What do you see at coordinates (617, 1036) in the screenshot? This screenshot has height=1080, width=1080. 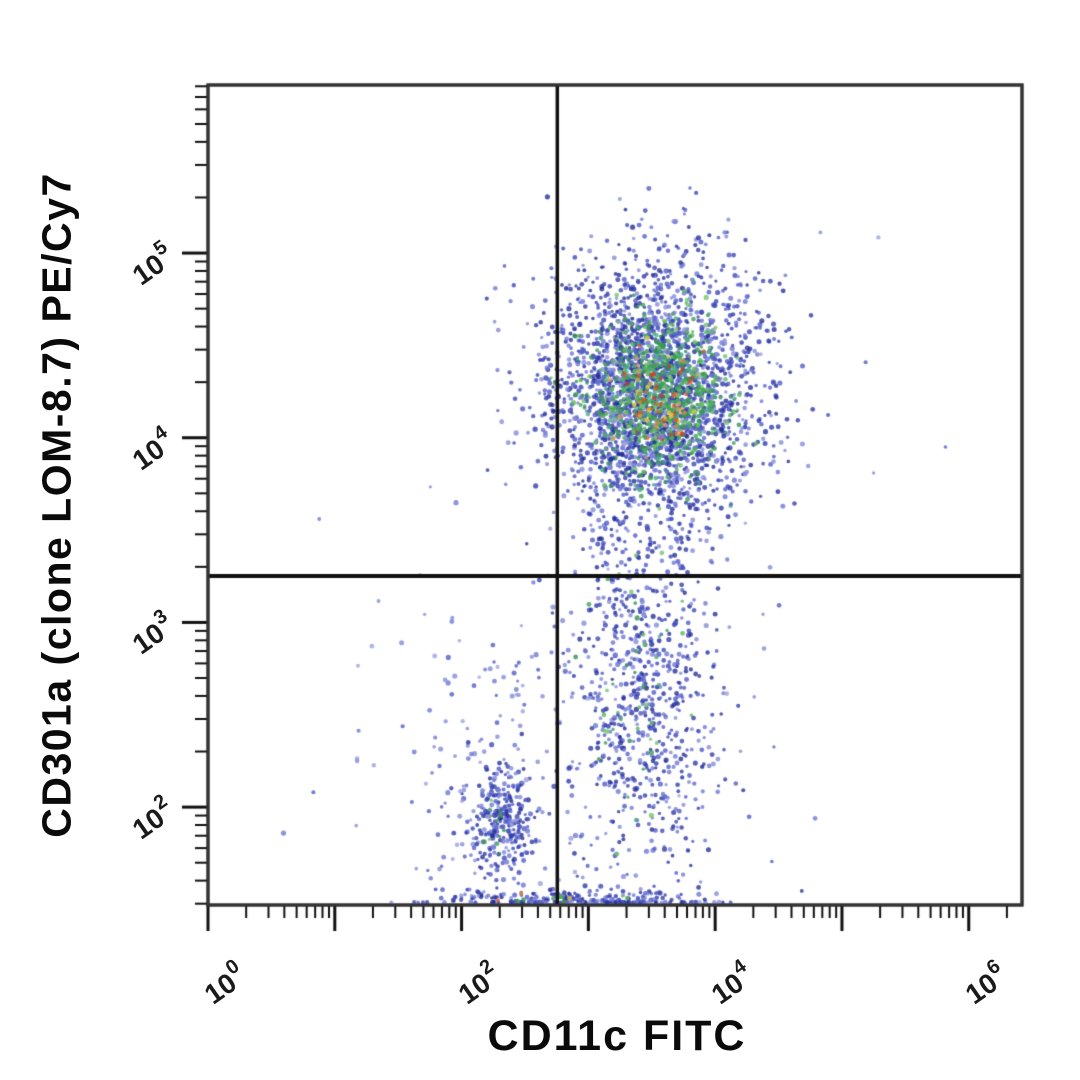 I see `x-axis-title: CD11c FITC` at bounding box center [617, 1036].